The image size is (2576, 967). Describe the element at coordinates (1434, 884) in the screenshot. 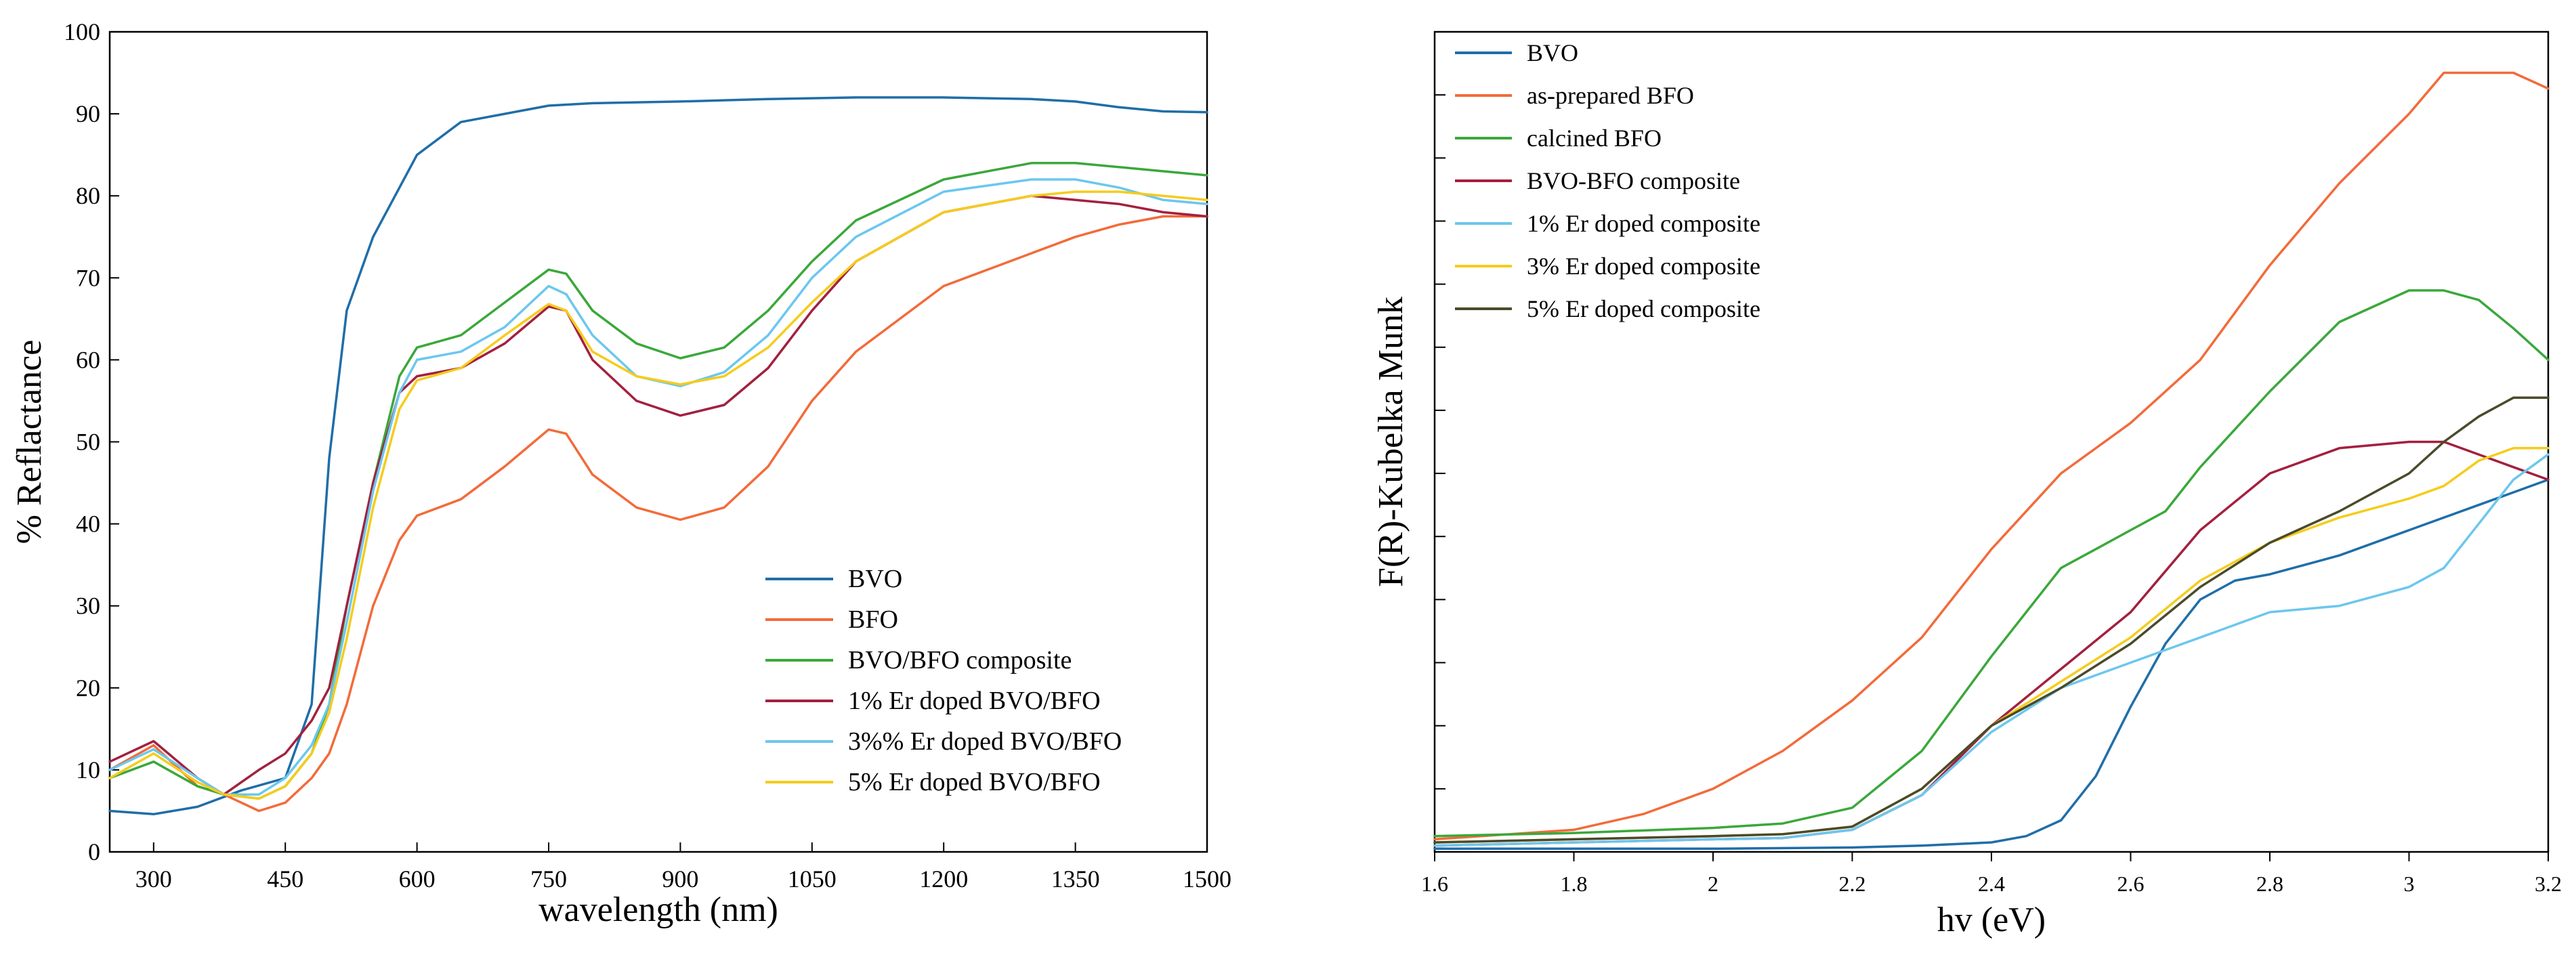

I see `x-tick-label: 1.6` at that location.